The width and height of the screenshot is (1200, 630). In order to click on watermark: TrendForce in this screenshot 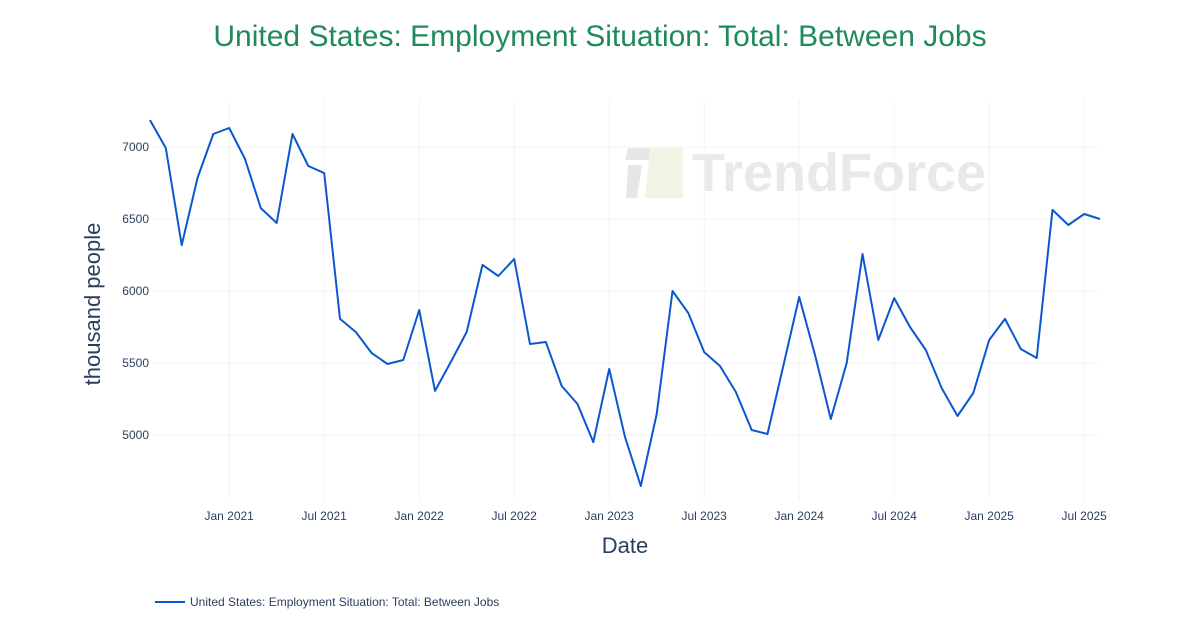, I will do `click(805, 173)`.